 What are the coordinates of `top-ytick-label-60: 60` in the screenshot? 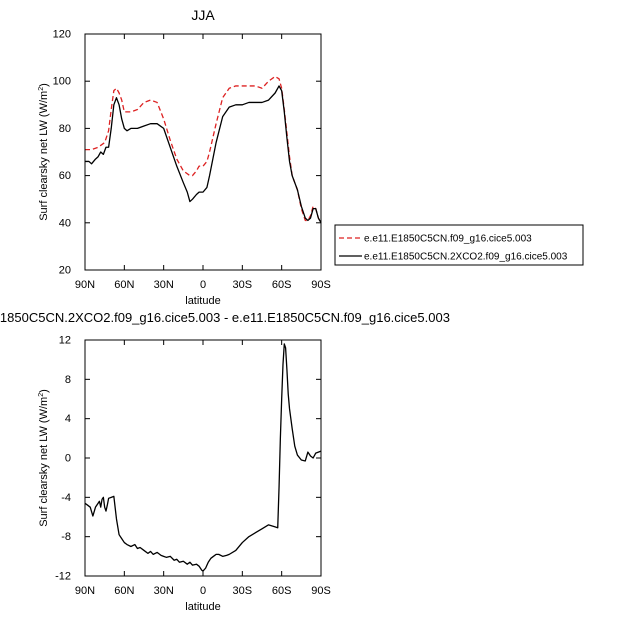 It's located at (65, 176).